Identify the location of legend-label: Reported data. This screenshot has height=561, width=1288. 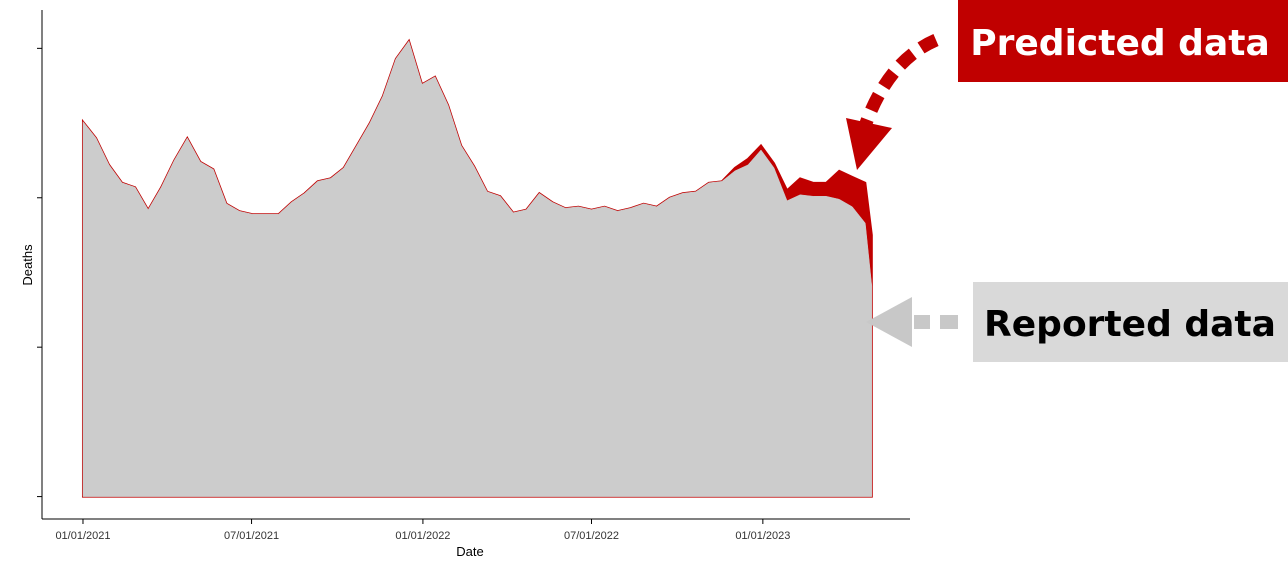
(1130, 324).